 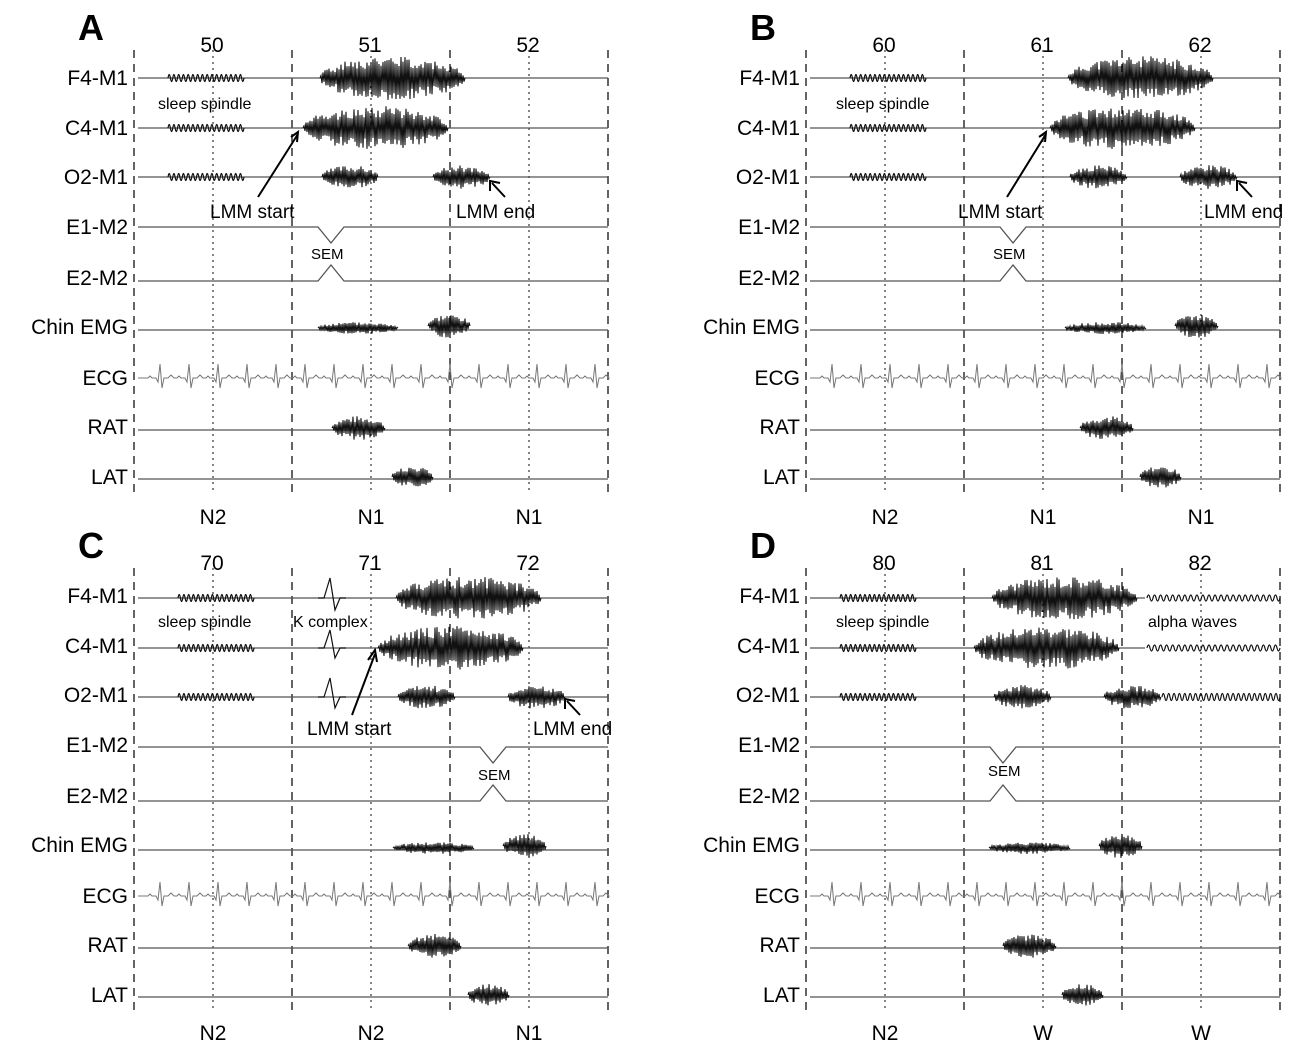 I want to click on panel-letter: A, so click(x=91, y=27).